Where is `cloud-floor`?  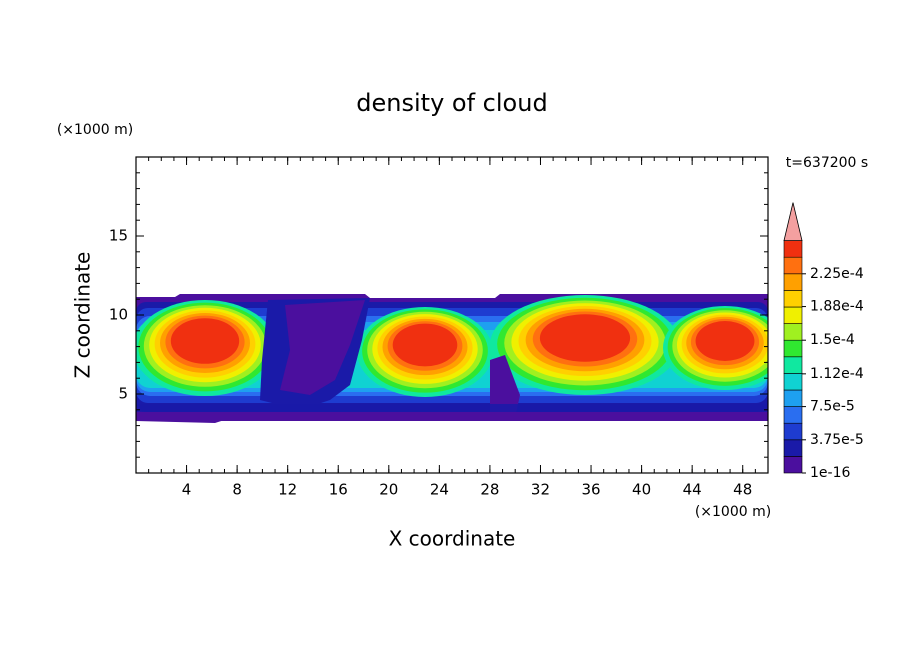
cloud-floor is located at coordinates (452, 416).